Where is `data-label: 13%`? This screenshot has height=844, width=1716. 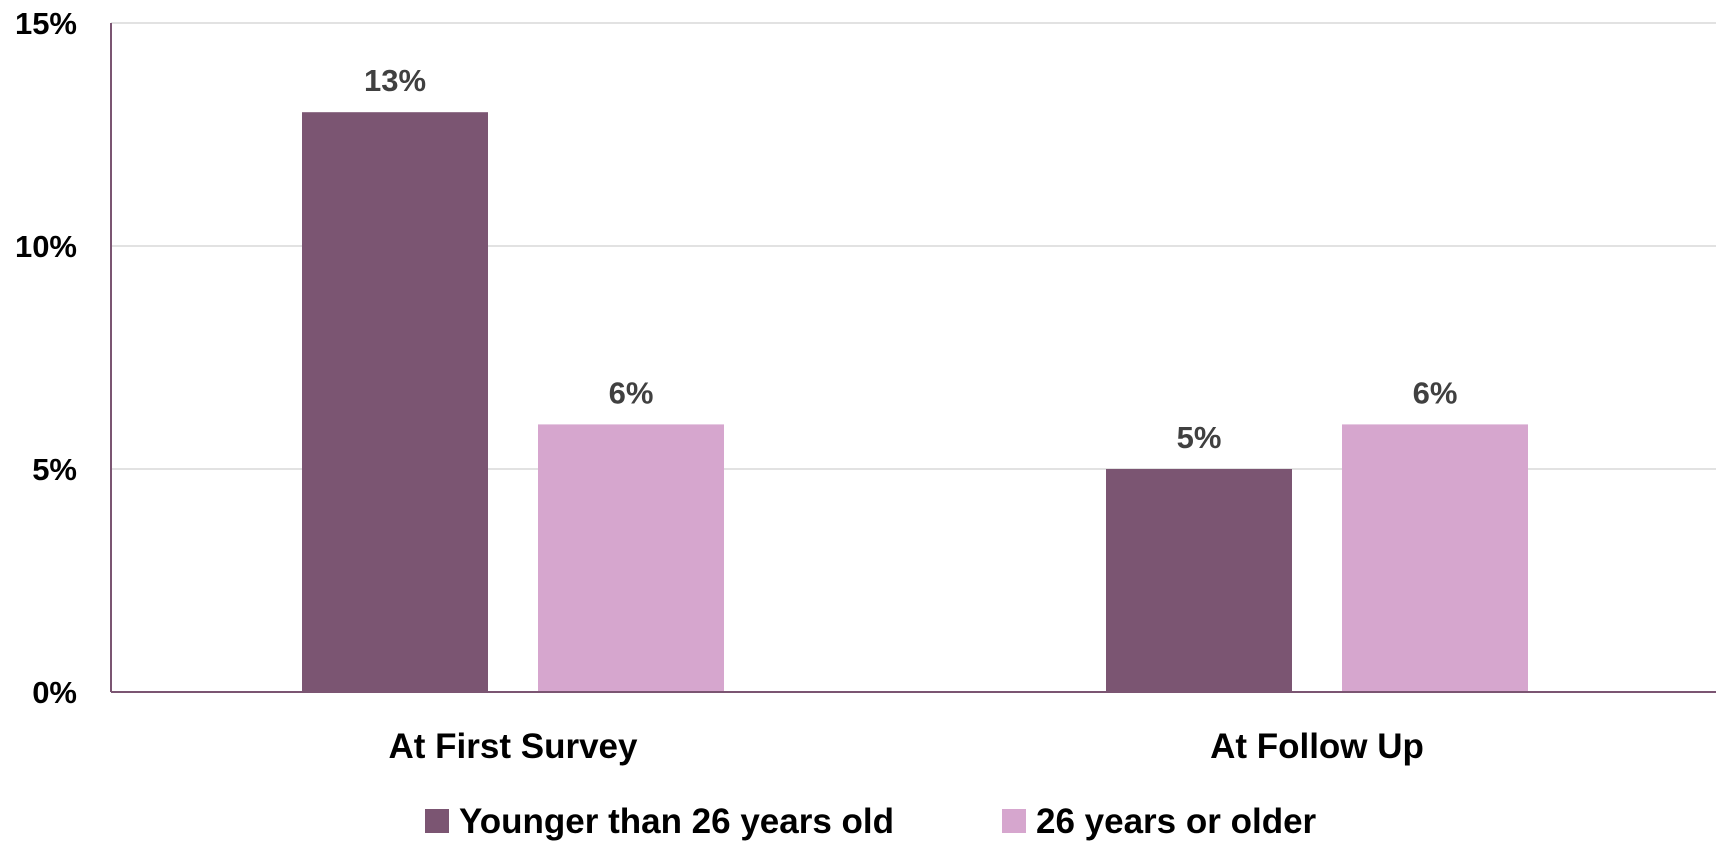
data-label: 13% is located at coordinates (395, 80).